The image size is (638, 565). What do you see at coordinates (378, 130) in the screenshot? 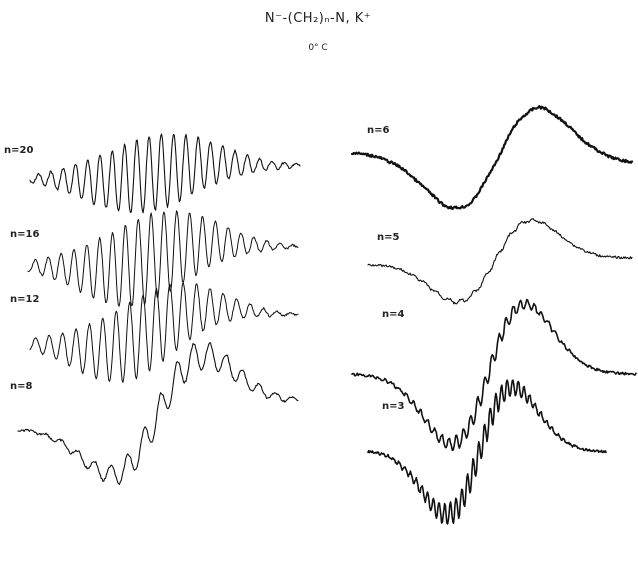
I see `spectrum-label-n6: n=6` at bounding box center [378, 130].